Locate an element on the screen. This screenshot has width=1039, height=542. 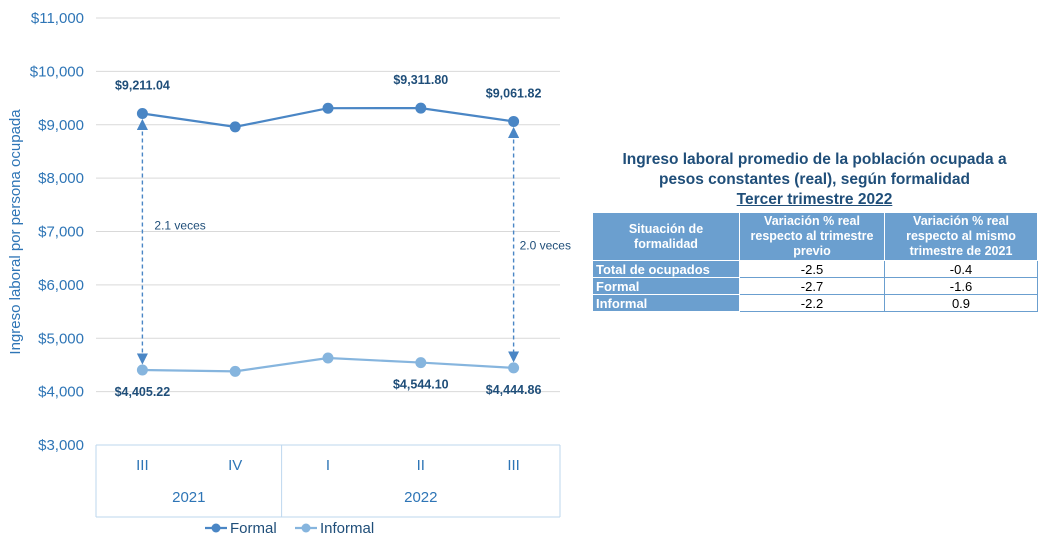
year-group-label: 2022 is located at coordinates (420, 497).